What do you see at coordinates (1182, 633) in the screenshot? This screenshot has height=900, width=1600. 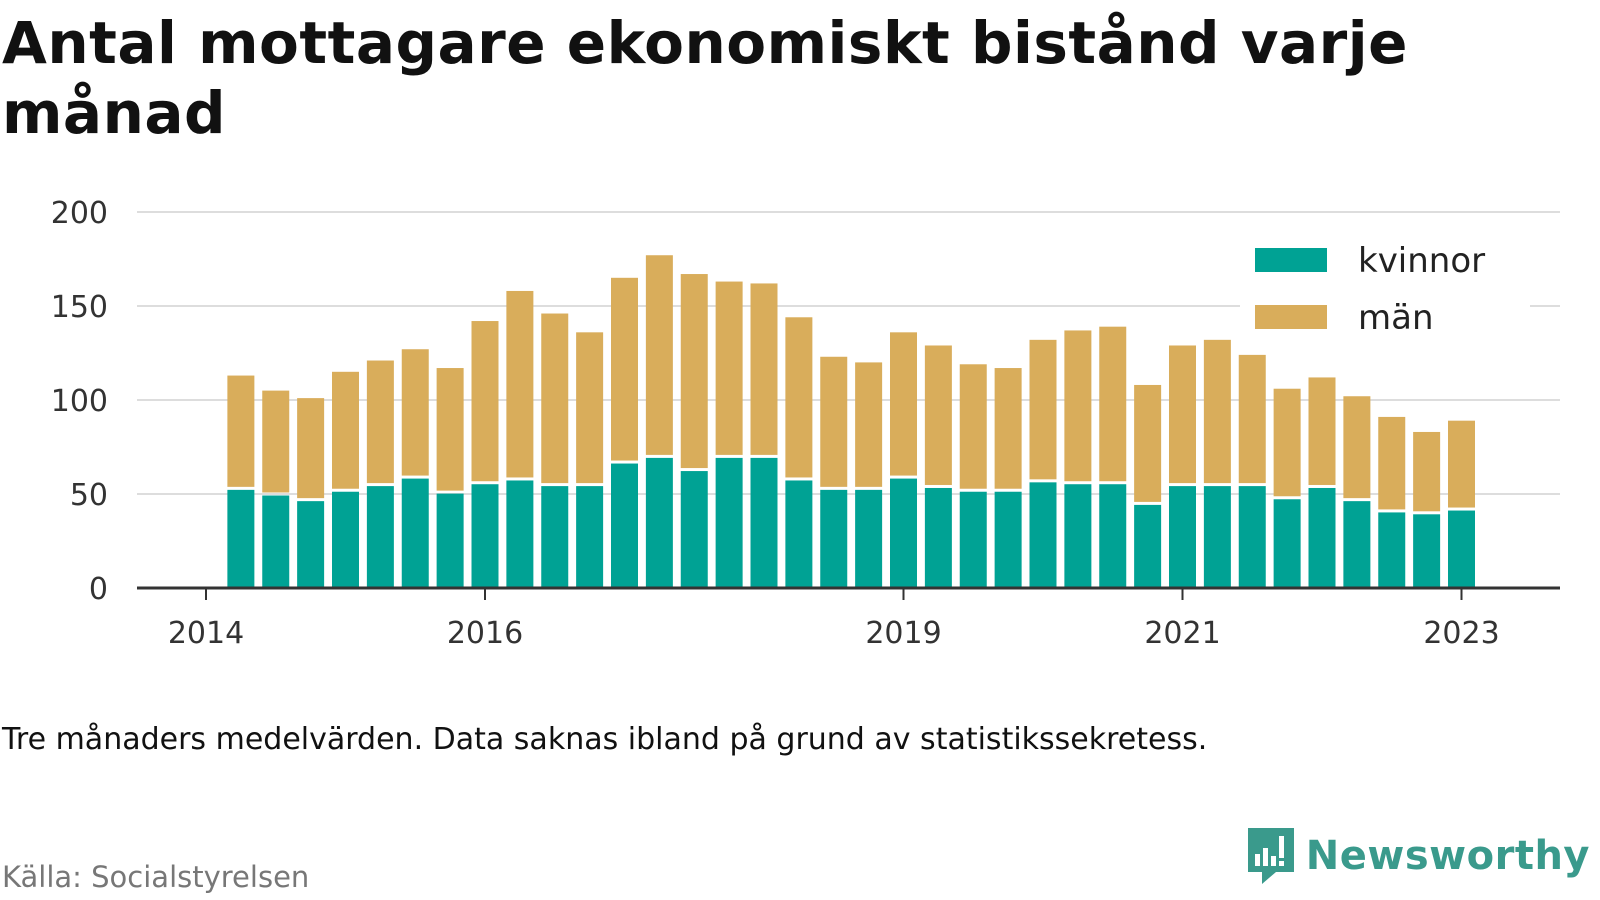 I see `x-tick-label: 2021` at bounding box center [1182, 633].